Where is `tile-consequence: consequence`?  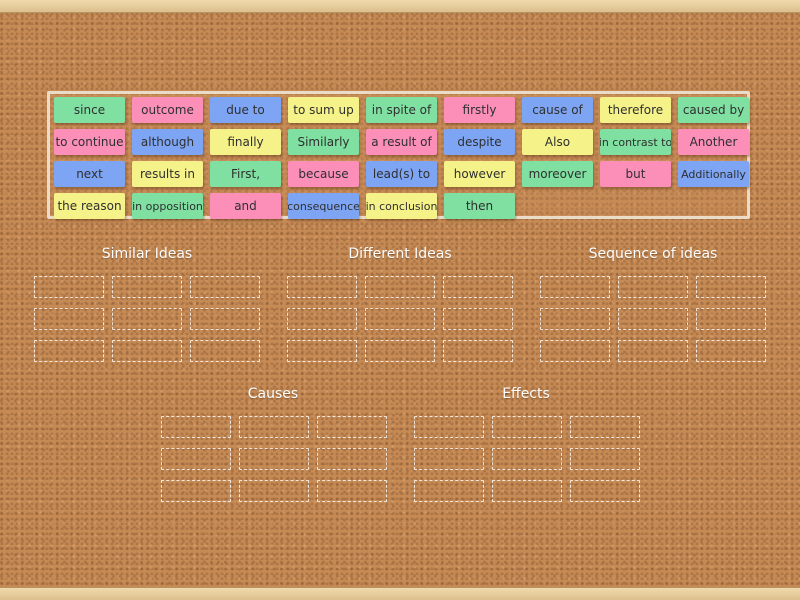 tile-consequence: consequence is located at coordinates (323, 206).